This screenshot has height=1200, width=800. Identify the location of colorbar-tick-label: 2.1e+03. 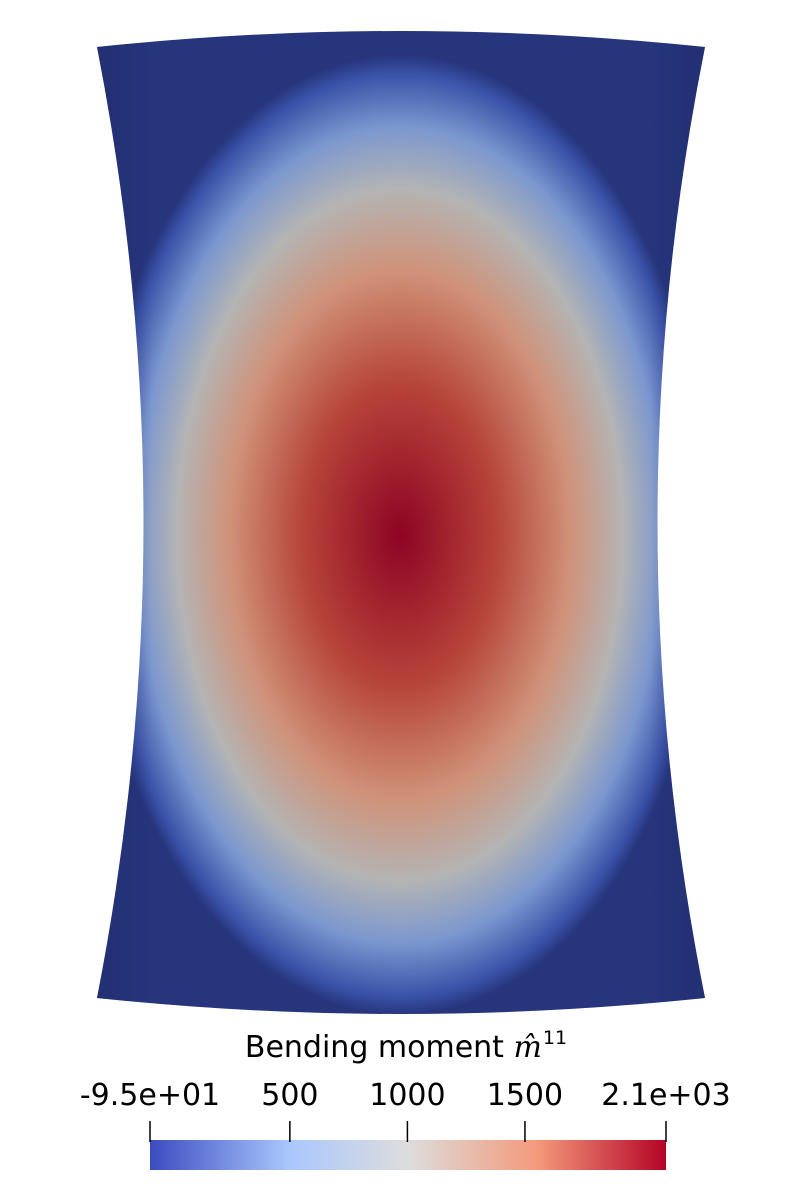
(666, 1095).